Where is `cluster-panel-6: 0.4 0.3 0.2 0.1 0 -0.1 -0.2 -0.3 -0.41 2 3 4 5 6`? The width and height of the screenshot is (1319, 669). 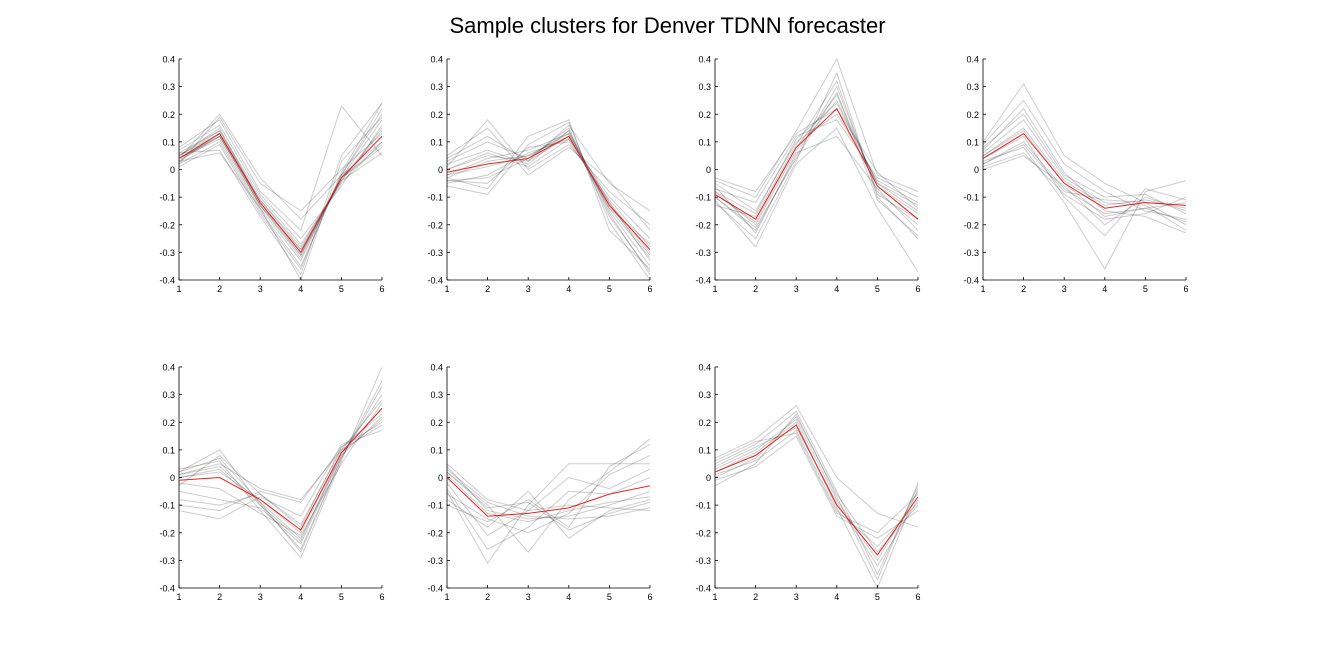 cluster-panel-6: 0.4 0.3 0.2 0.1 0 -0.1 -0.2 -0.3 -0.41 2 3 4 5 6 is located at coordinates (539, 483).